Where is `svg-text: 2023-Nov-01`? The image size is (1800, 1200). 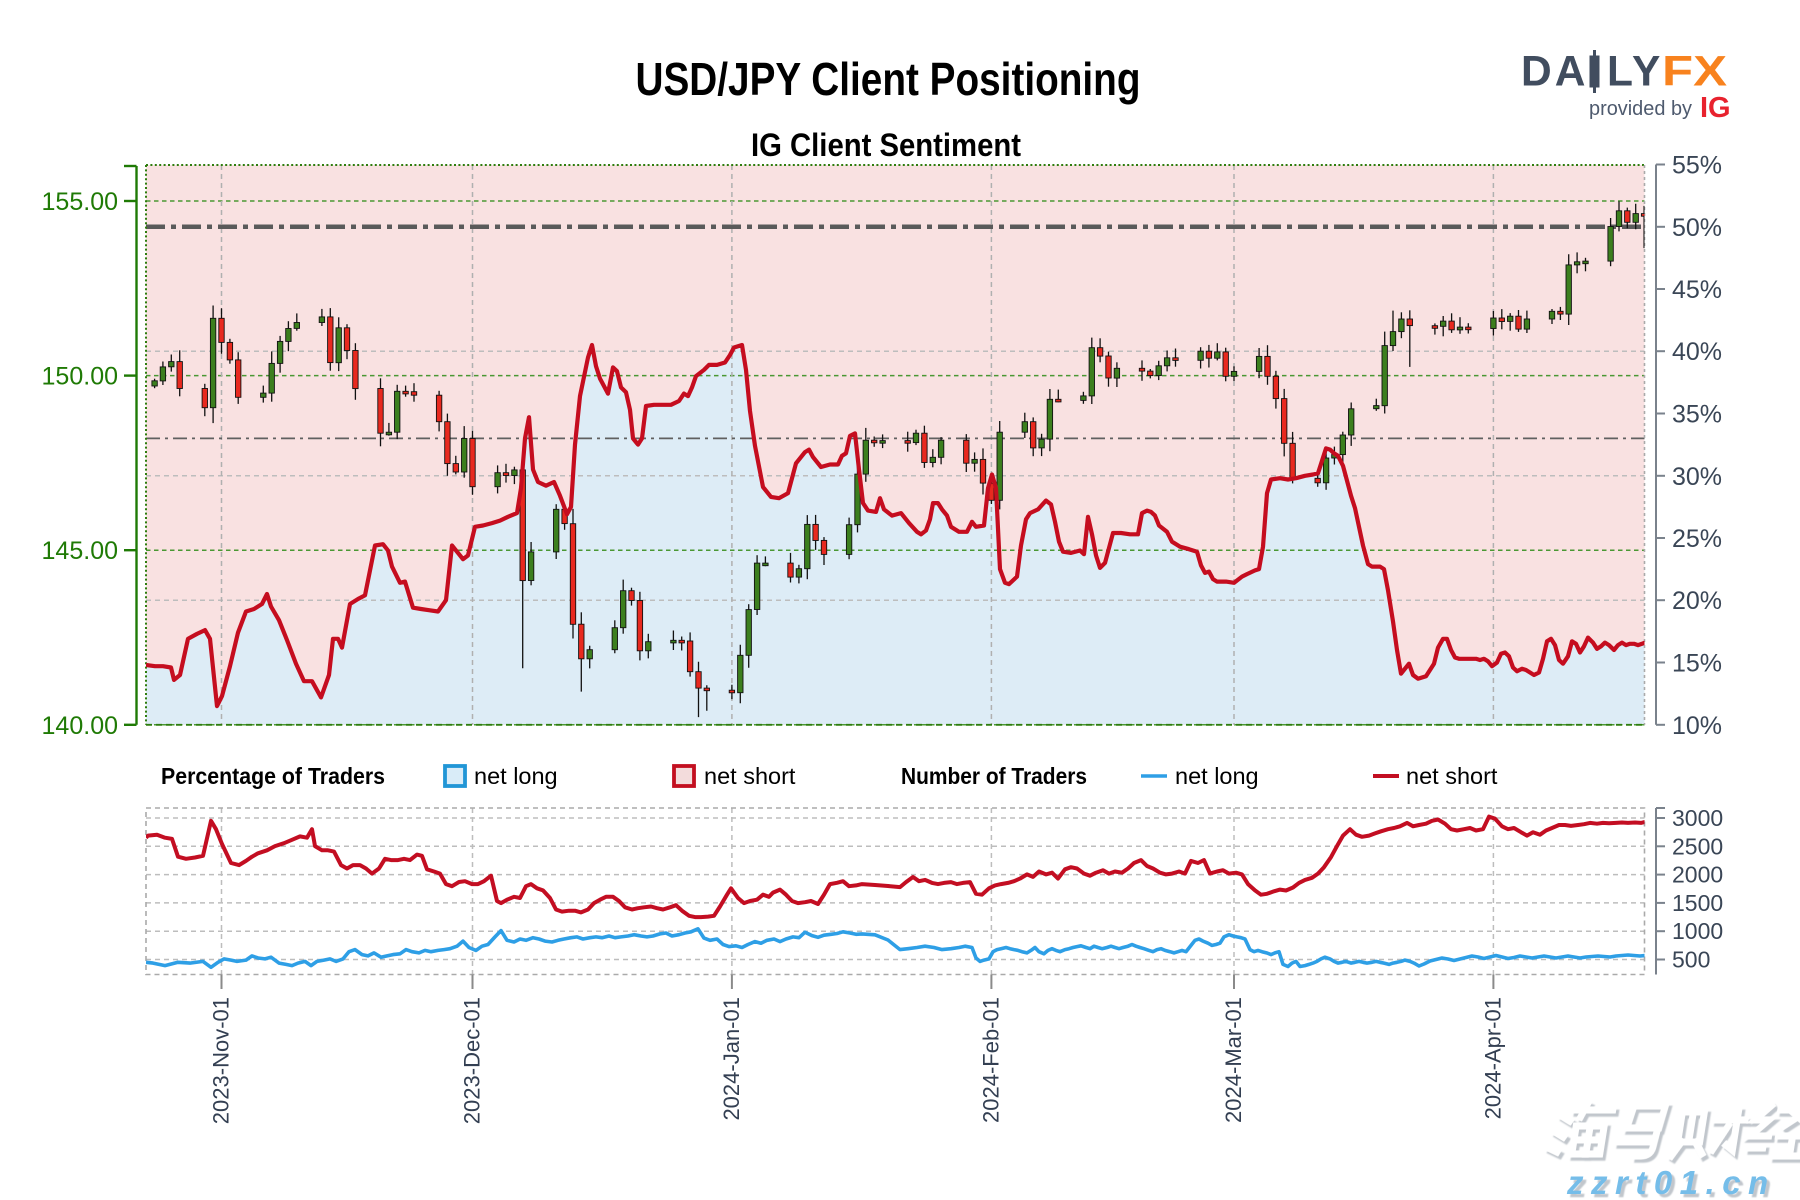
svg-text: 2023-Nov-01 is located at coordinates (221, 1060).